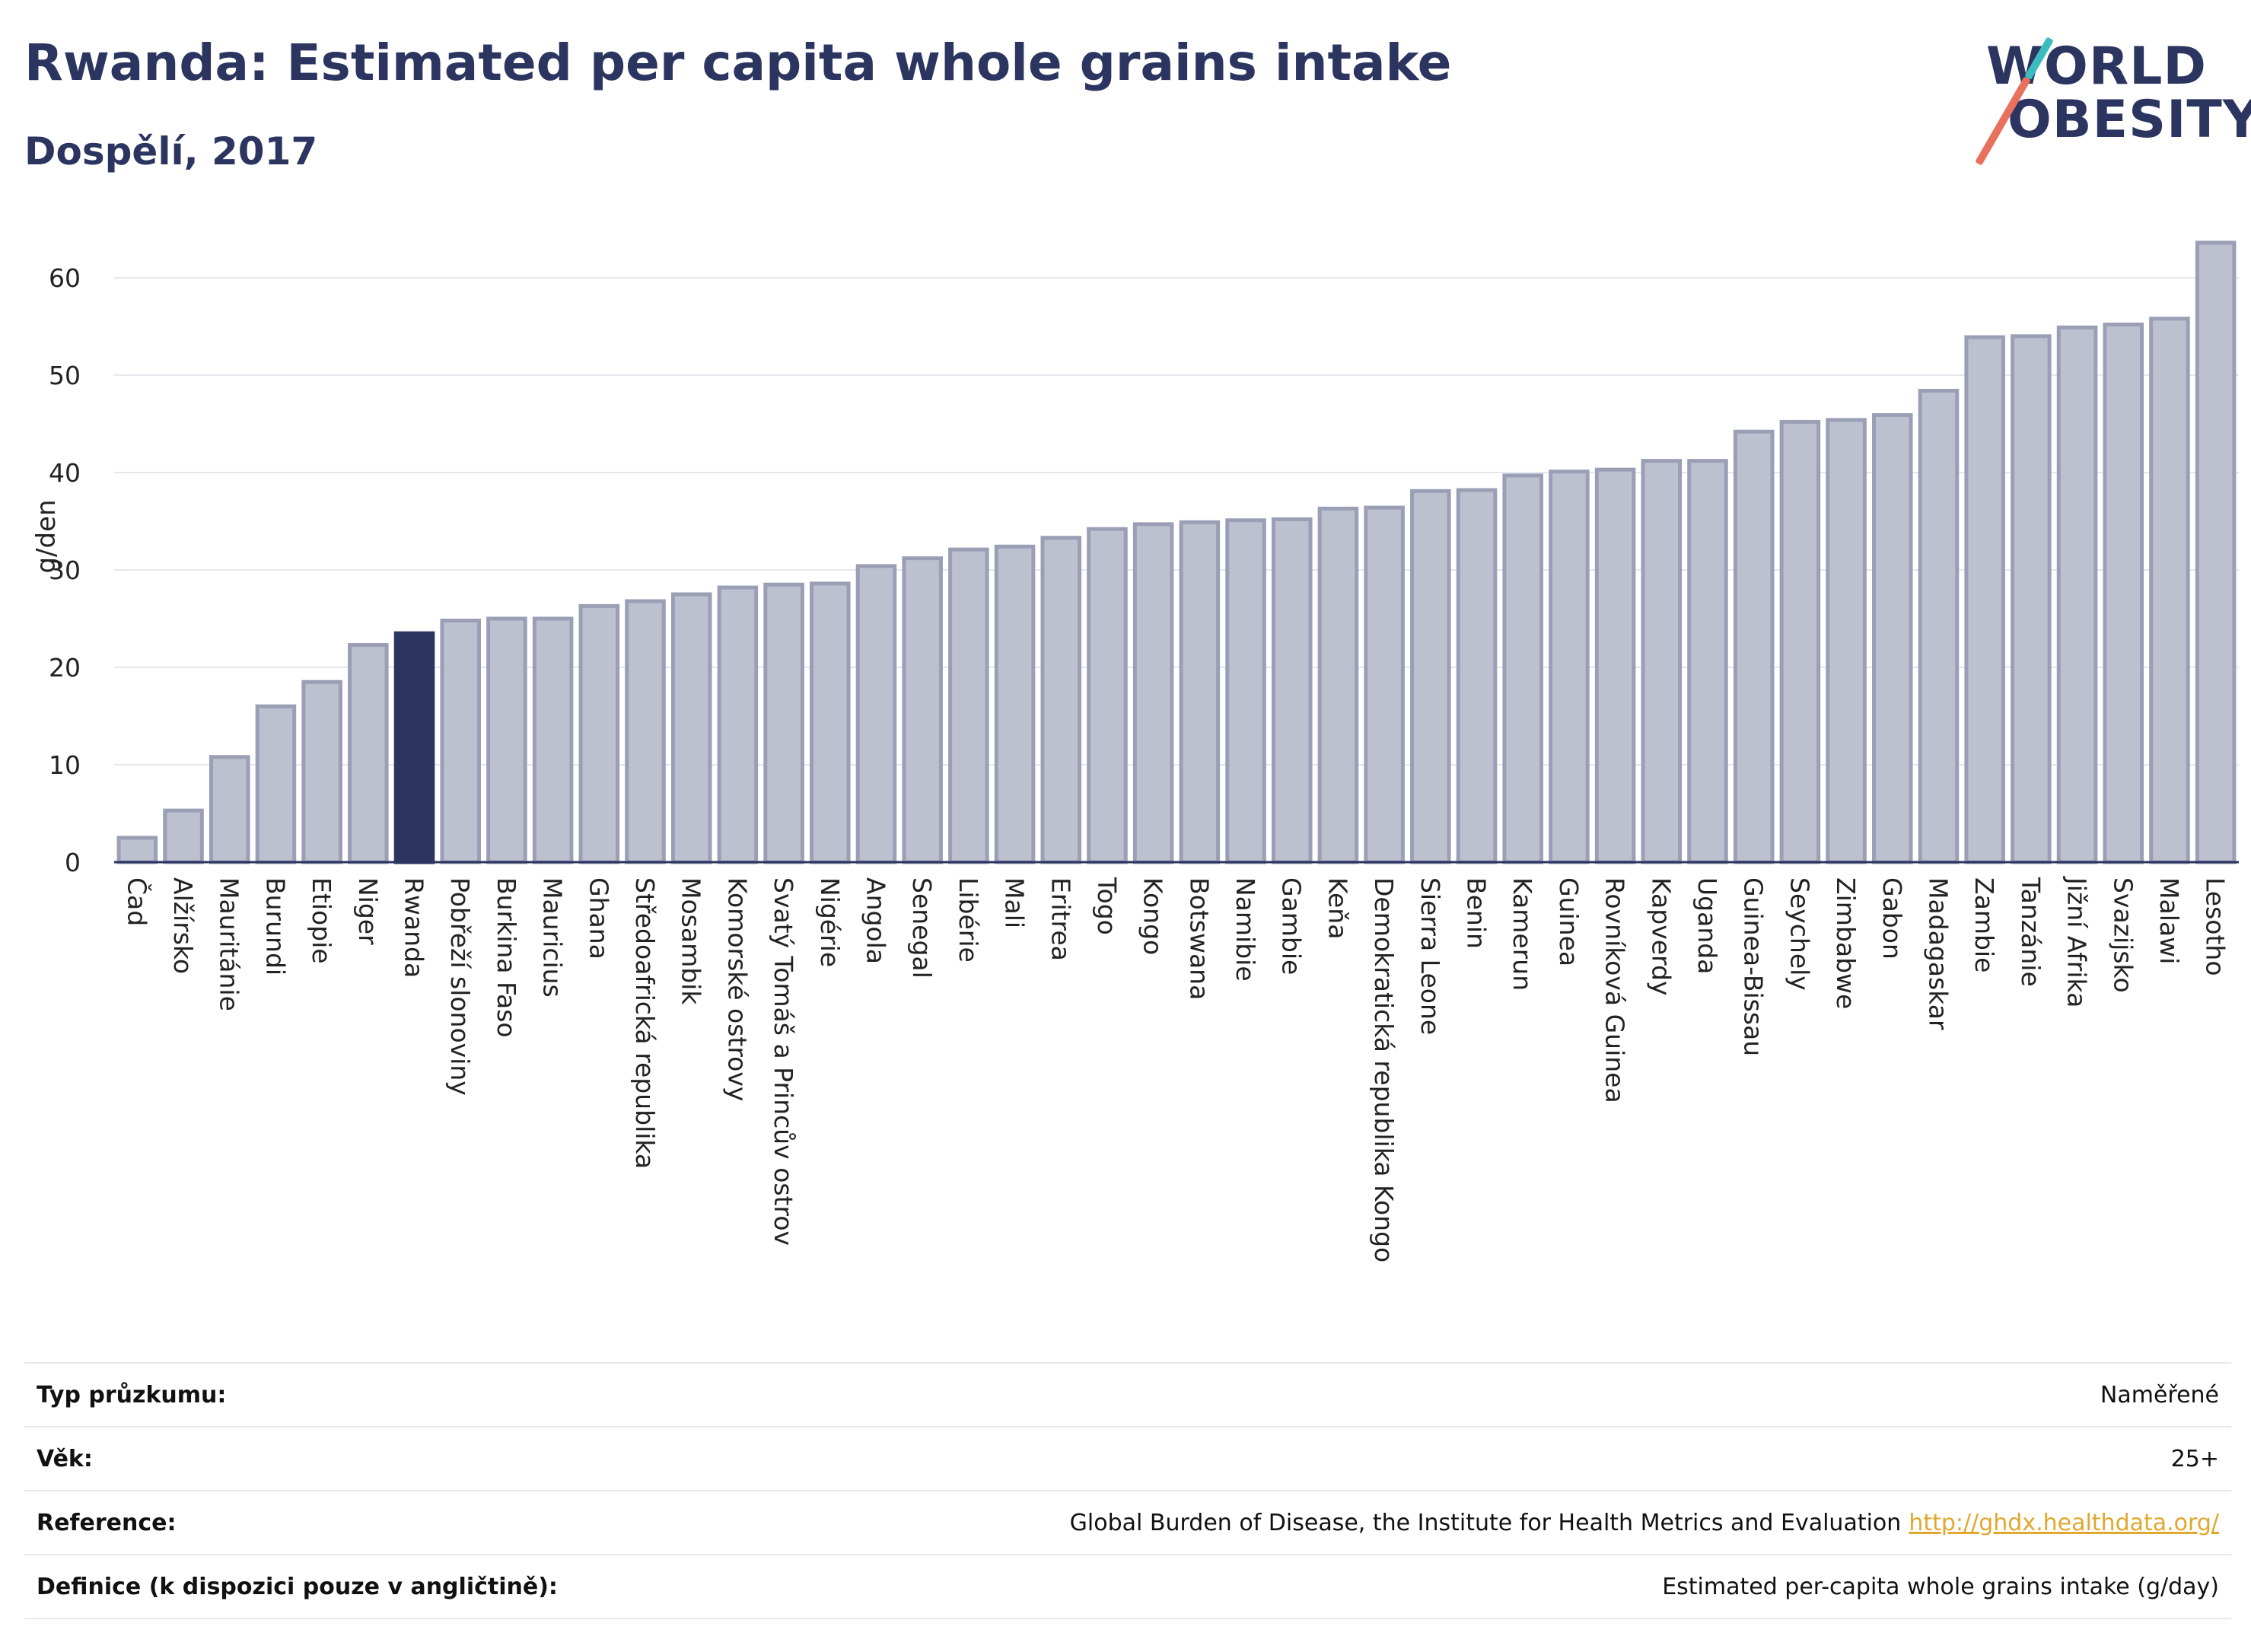 The width and height of the screenshot is (2251, 1652). Describe the element at coordinates (1292, 926) in the screenshot. I see `x-tick-label: Gambie` at that location.